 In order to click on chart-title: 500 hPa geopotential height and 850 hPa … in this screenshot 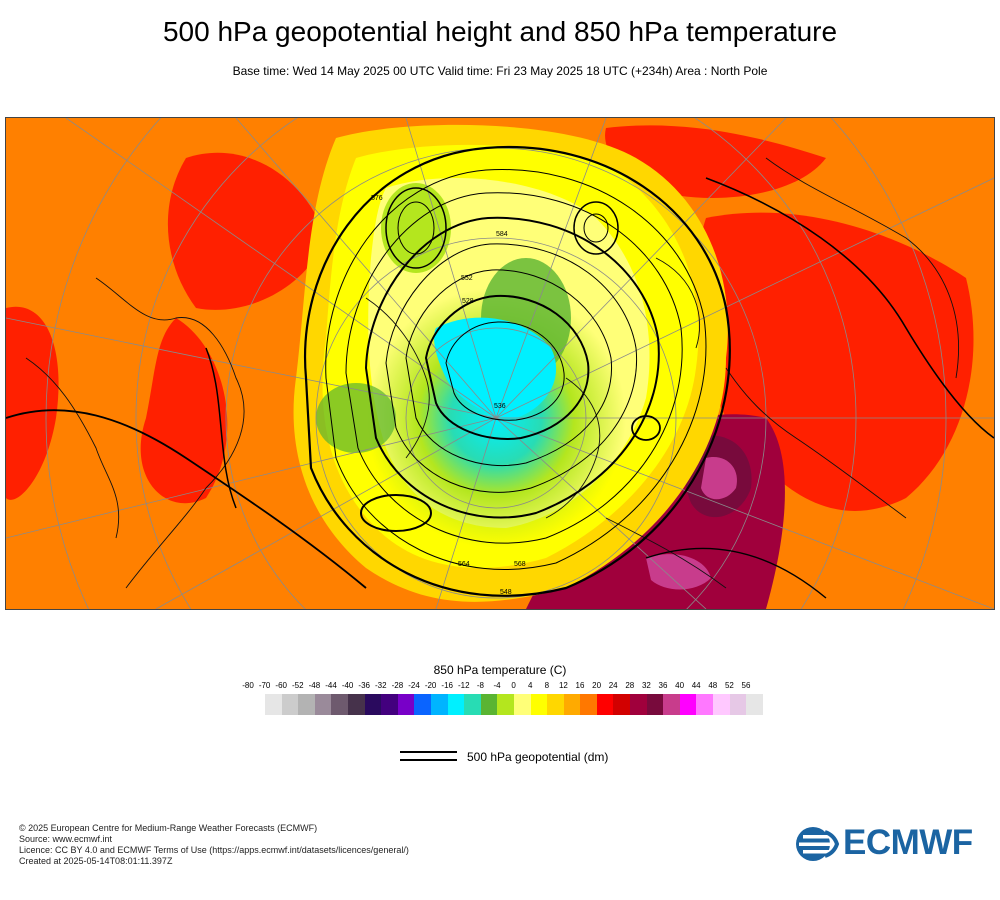, I will do `click(500, 31)`.